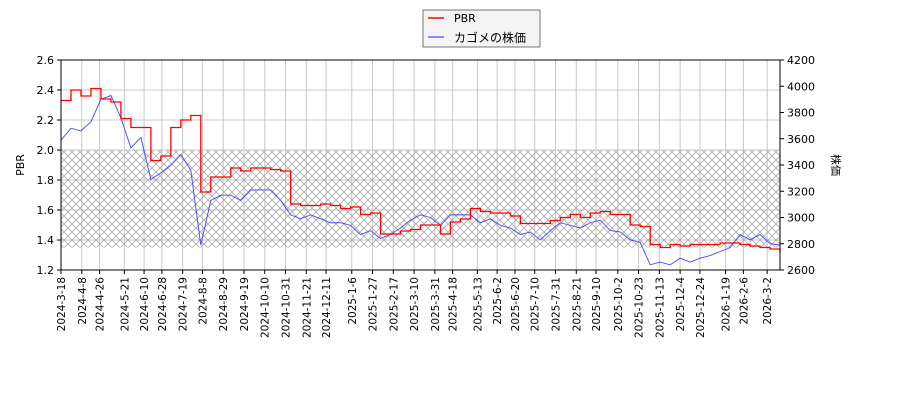  I want to click on x-tick-label: 2025-2-17, so click(394, 304).